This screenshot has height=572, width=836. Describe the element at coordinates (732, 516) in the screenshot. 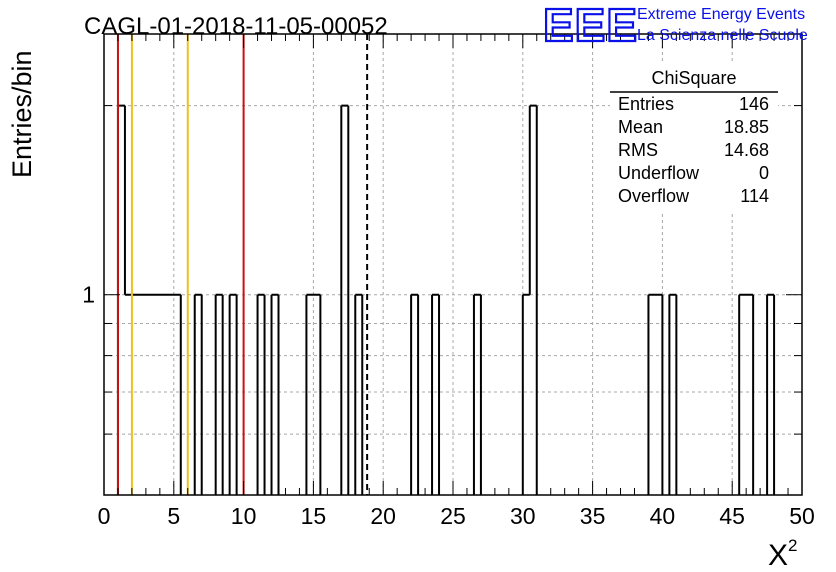

I see `x-tick-label: 45` at that location.